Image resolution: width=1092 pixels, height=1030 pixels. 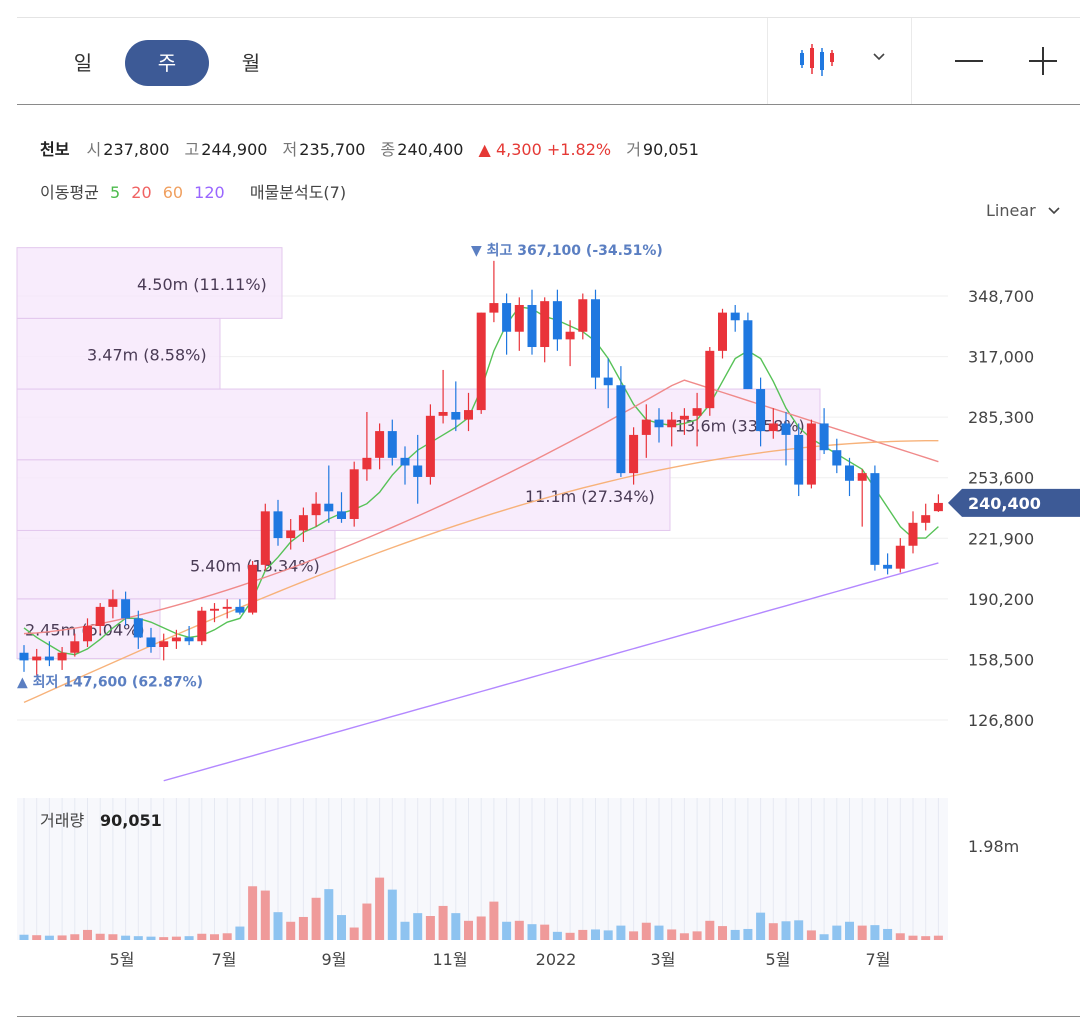 I want to click on y-tick-label: 190,200, so click(x=1001, y=599).